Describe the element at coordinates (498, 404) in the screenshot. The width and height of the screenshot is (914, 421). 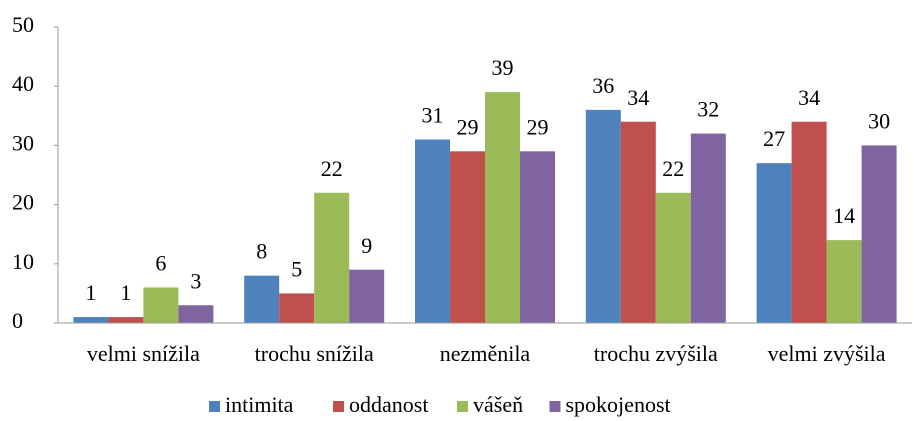
I see `legend-label: vášeň` at that location.